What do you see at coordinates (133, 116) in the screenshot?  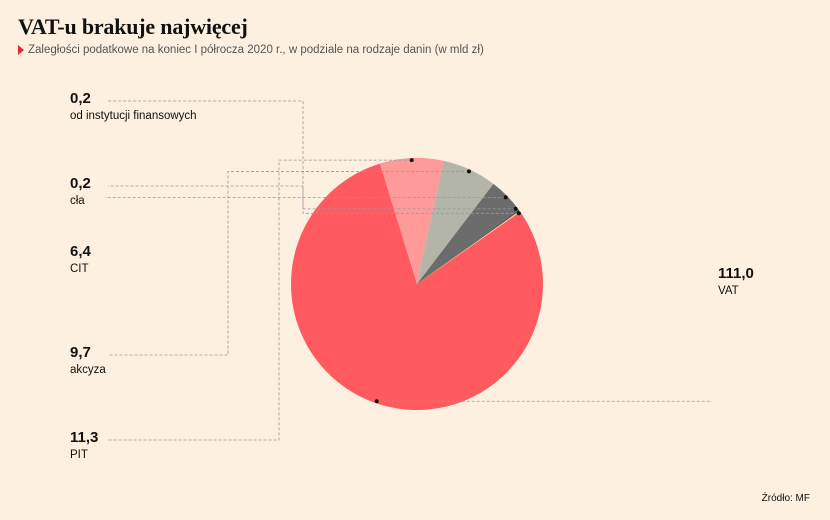 I see `data-label-name-od-instytucji-finansowych: od instytucji finansowych` at bounding box center [133, 116].